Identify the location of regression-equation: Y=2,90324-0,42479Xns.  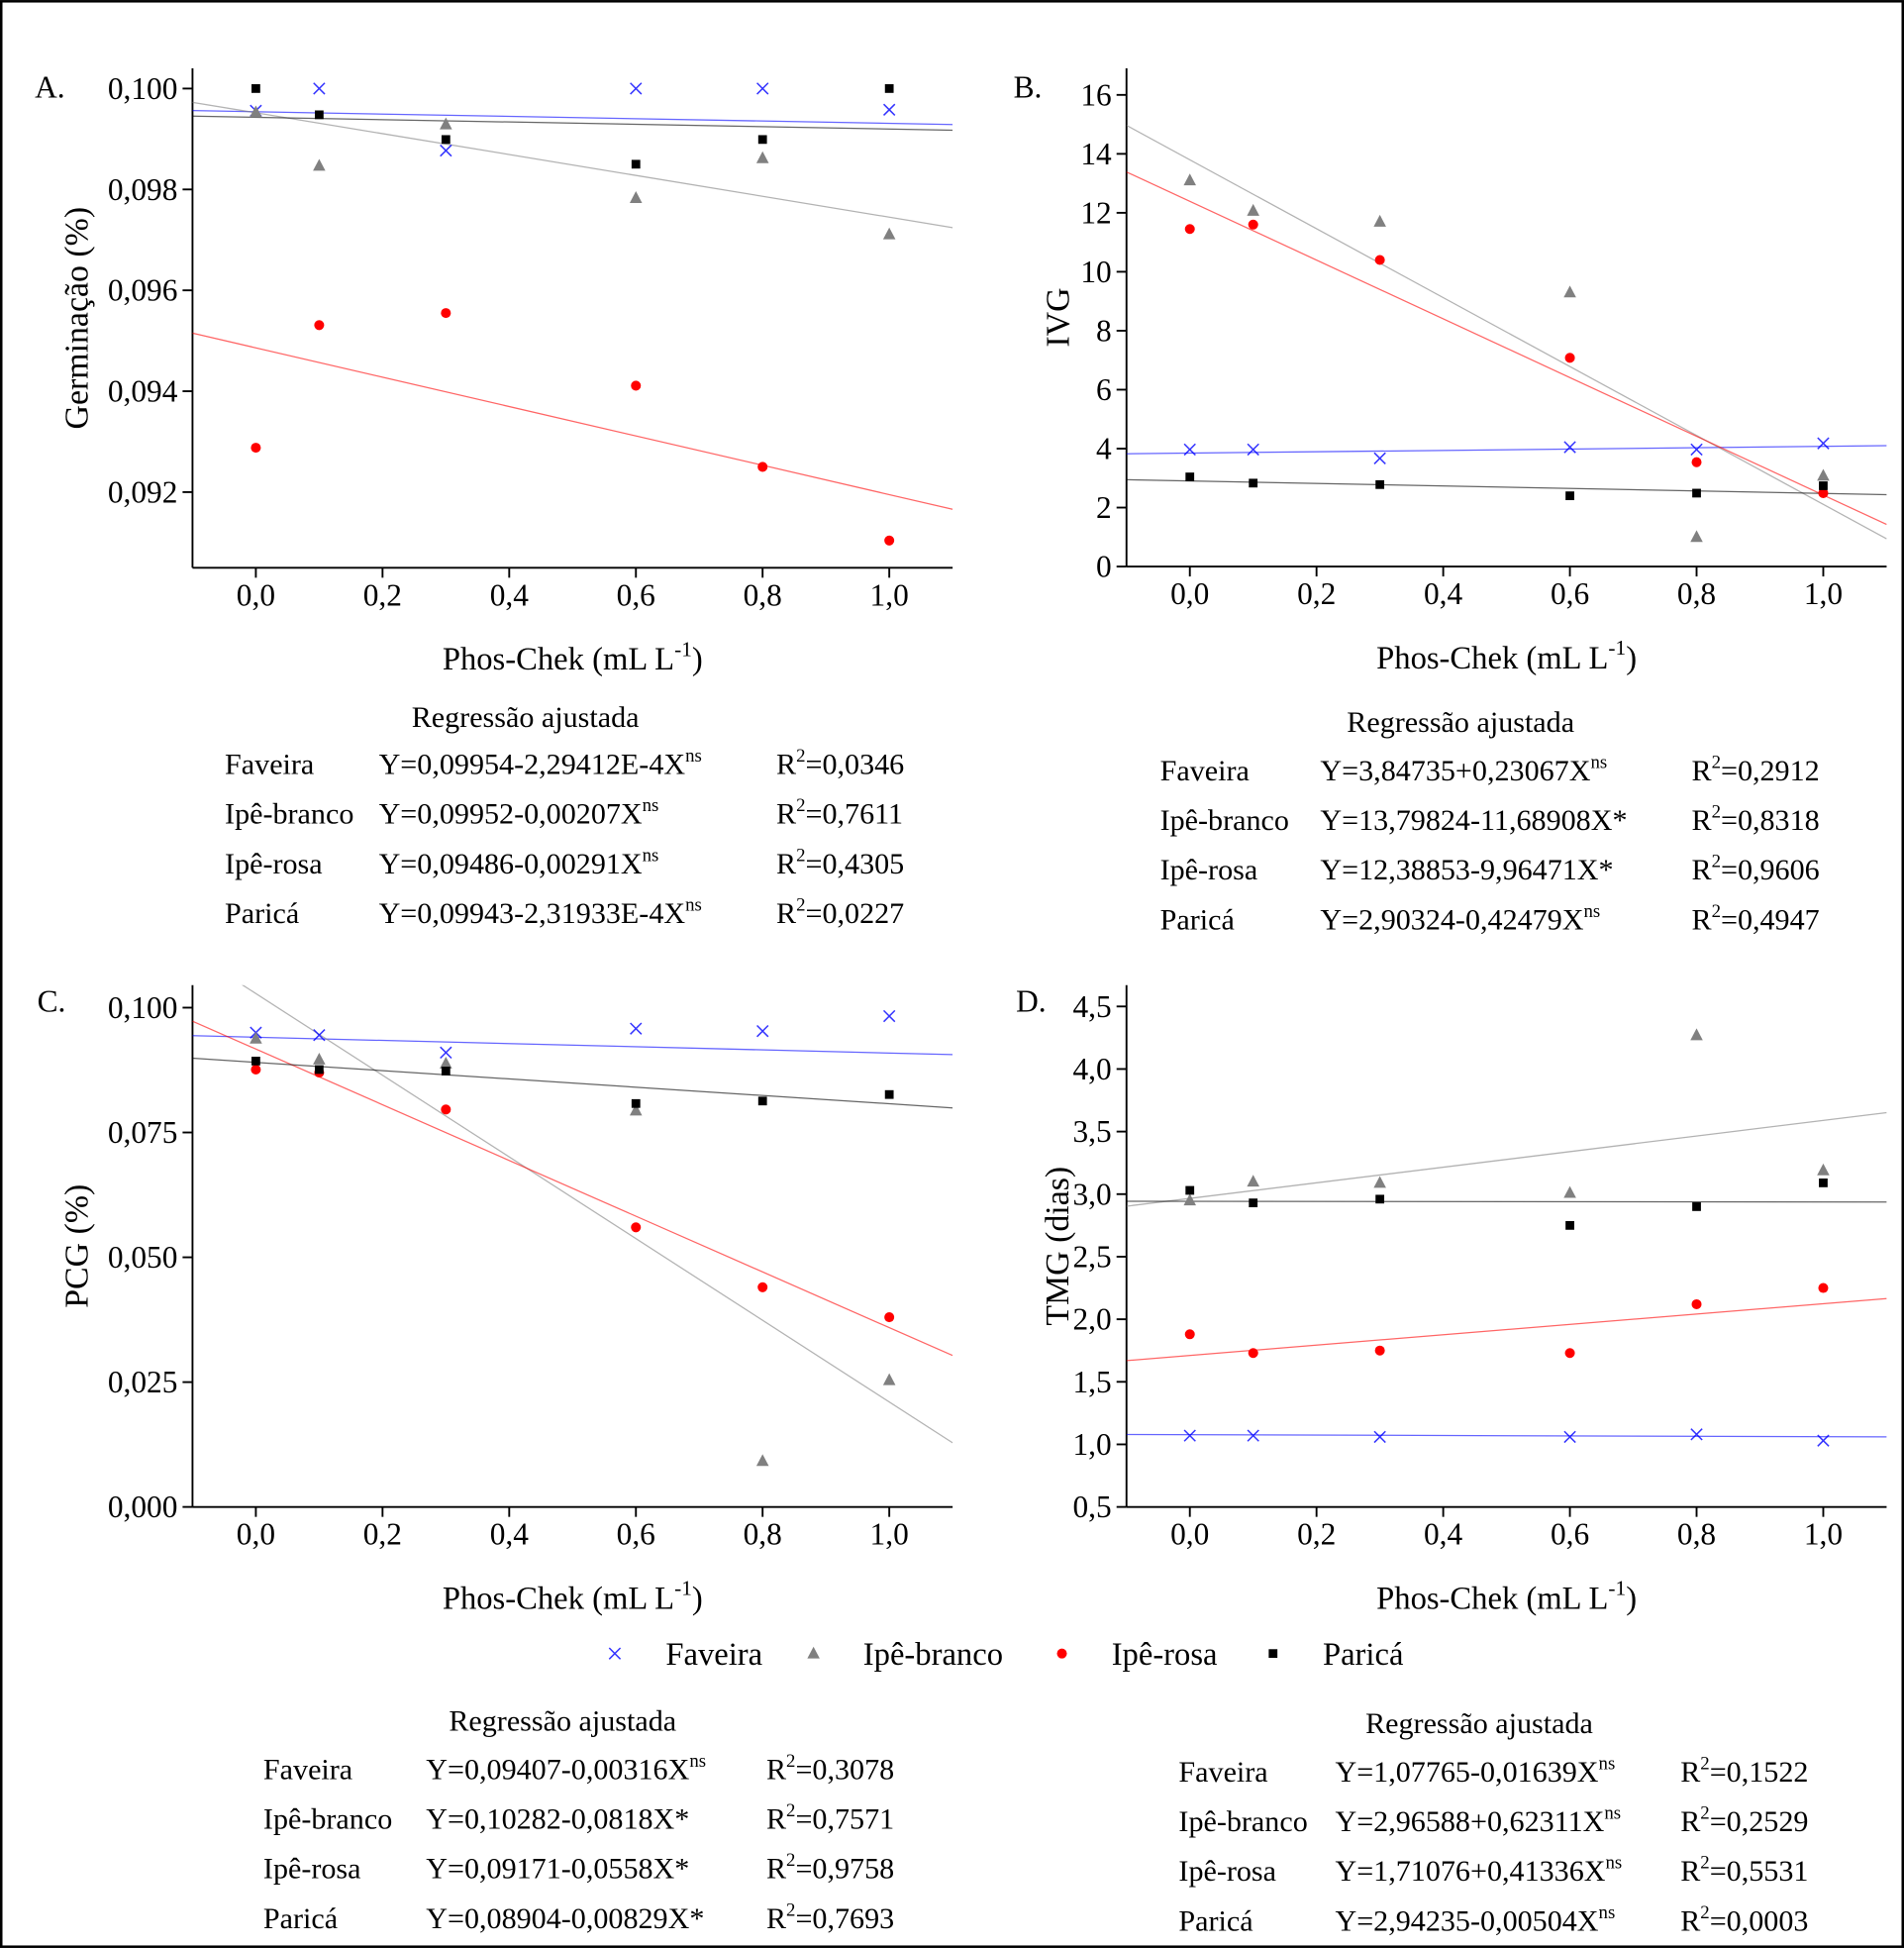
(1460, 919).